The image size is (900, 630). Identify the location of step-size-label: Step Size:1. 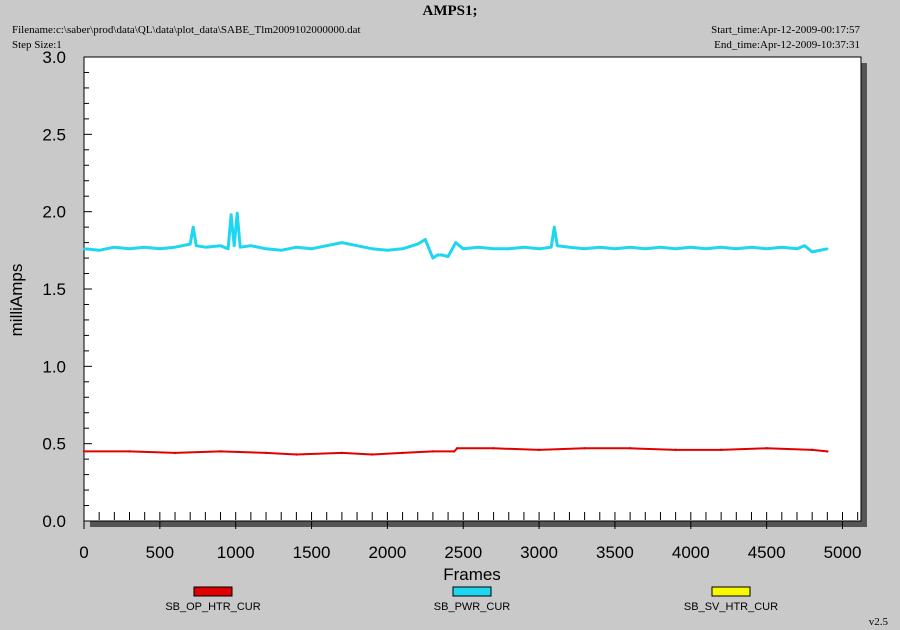
(37, 45).